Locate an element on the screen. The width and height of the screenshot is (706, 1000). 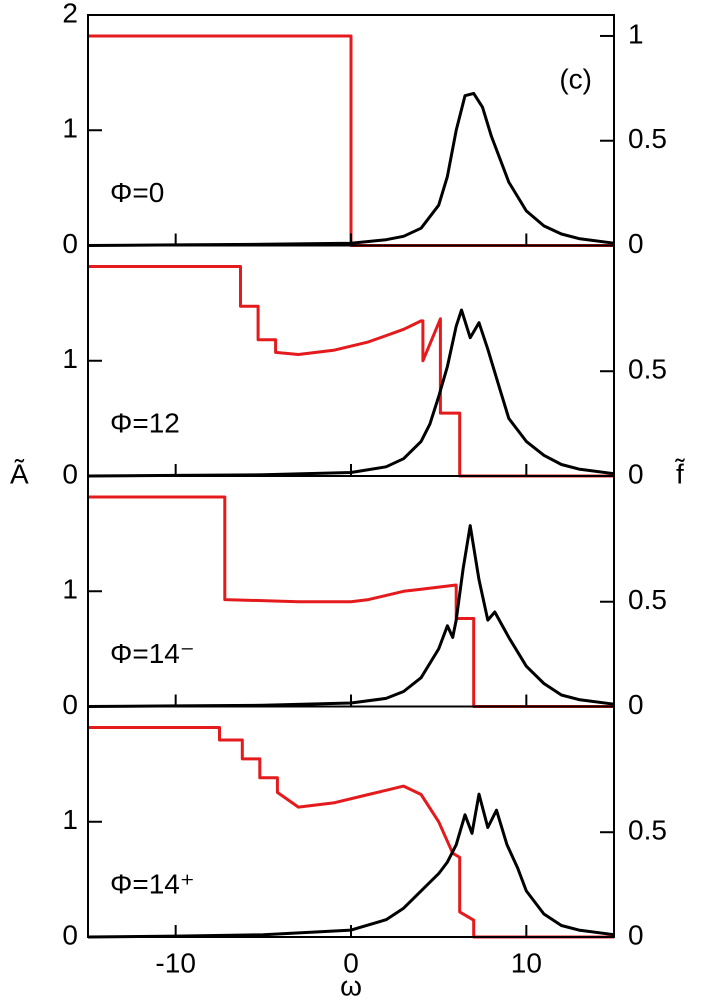
panel-annotation: Φ=0 is located at coordinates (137, 192).